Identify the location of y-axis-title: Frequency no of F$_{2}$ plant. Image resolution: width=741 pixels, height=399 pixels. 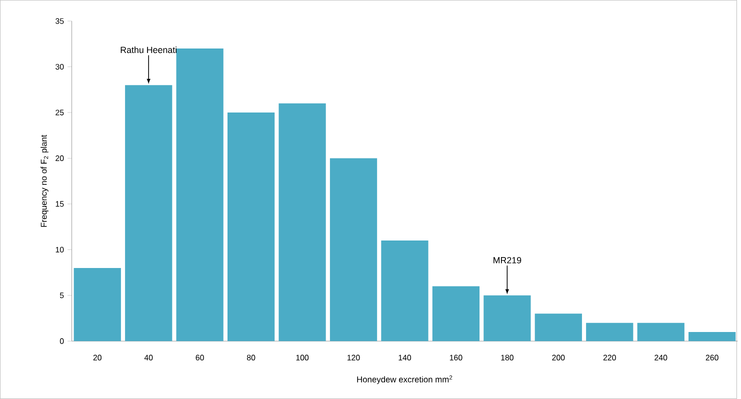
(44, 180).